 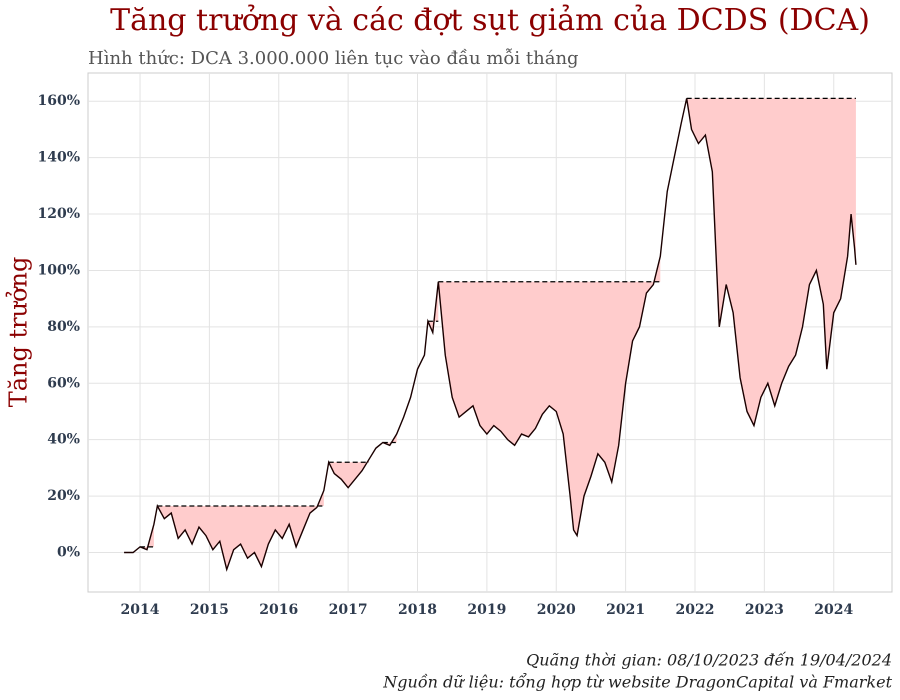 What do you see at coordinates (63, 440) in the screenshot?
I see `y-tick-label: 40%` at bounding box center [63, 440].